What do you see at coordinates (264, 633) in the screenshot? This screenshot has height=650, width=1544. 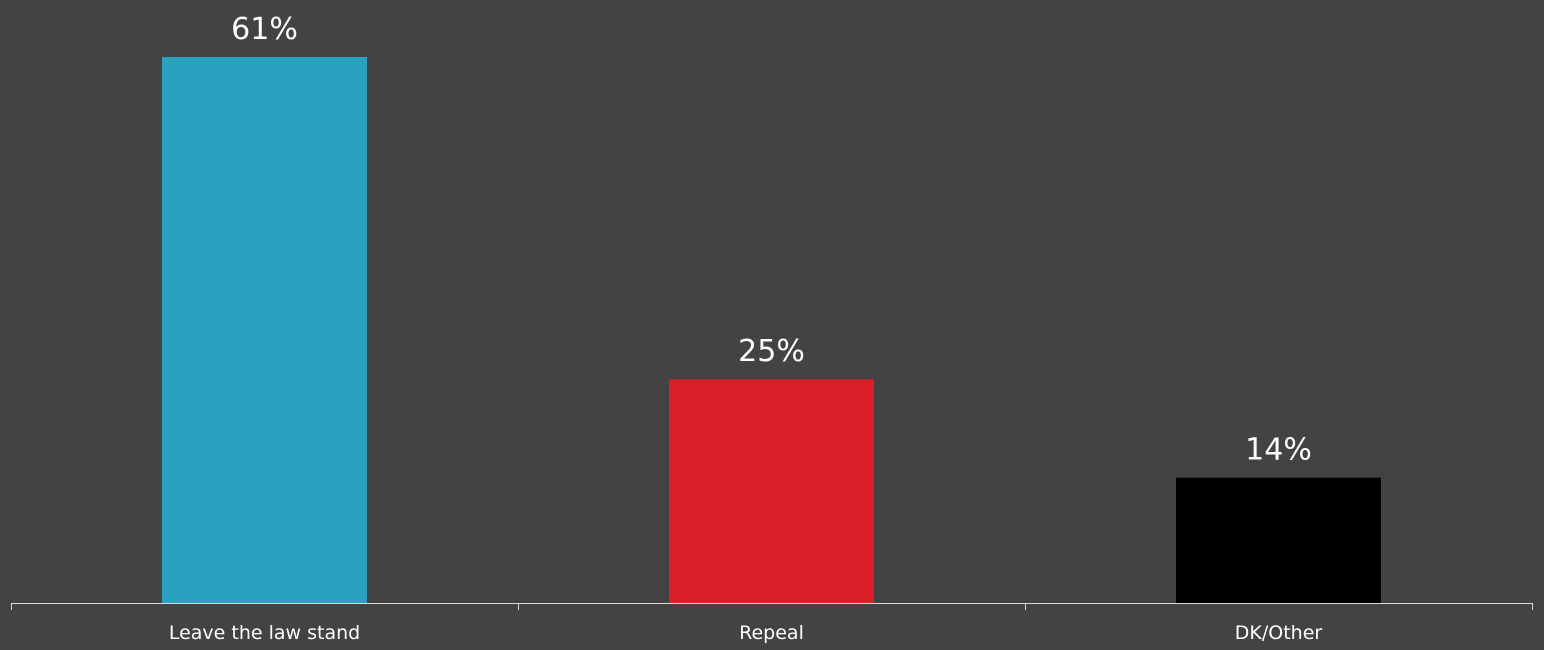 I see `tick-label-leave-the-law-stand: Leave the law stand` at bounding box center [264, 633].